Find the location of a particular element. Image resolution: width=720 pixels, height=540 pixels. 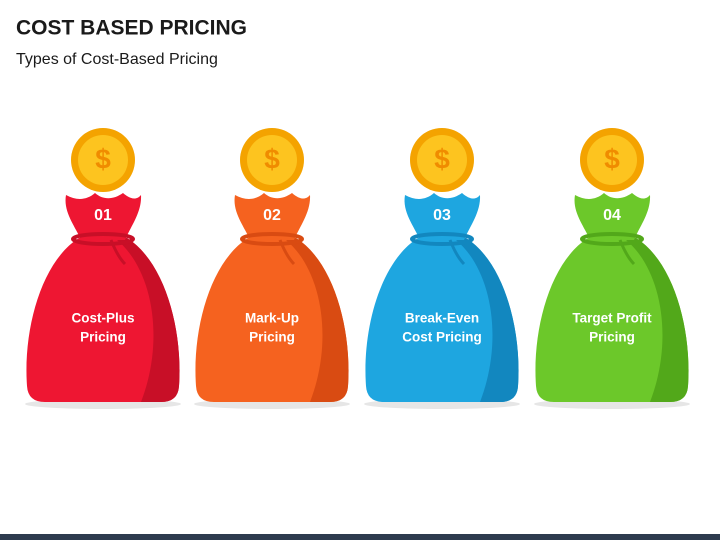

step-number: 01 is located at coordinates (103, 215).